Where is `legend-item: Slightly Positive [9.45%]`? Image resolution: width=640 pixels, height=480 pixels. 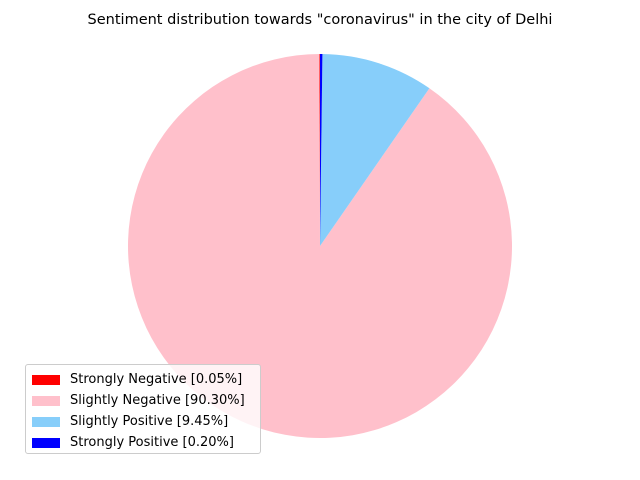
legend-item: Slightly Positive [9.45%] is located at coordinates (143, 421).